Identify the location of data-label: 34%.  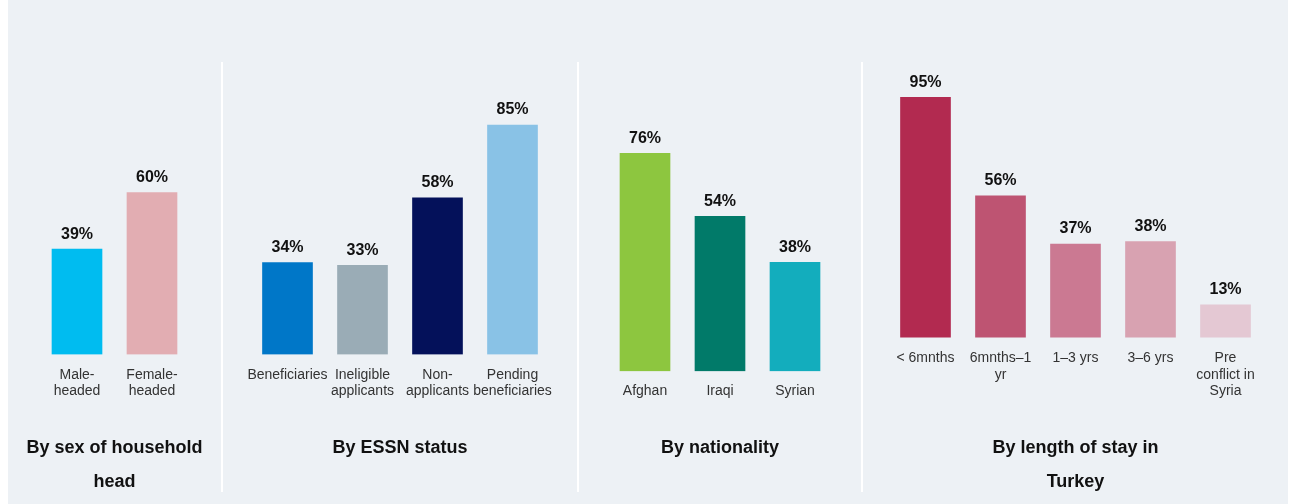
(287, 247).